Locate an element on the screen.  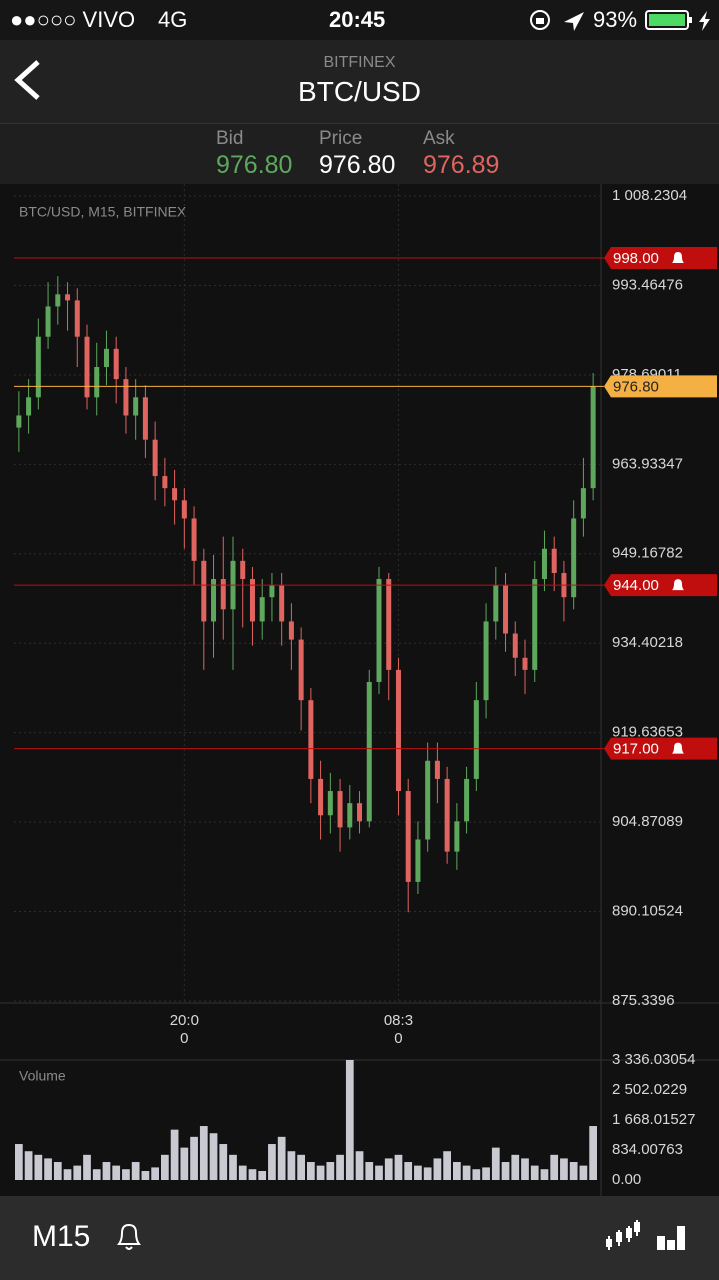
carrier: ●●○○○ VIVO is located at coordinates (73, 19).